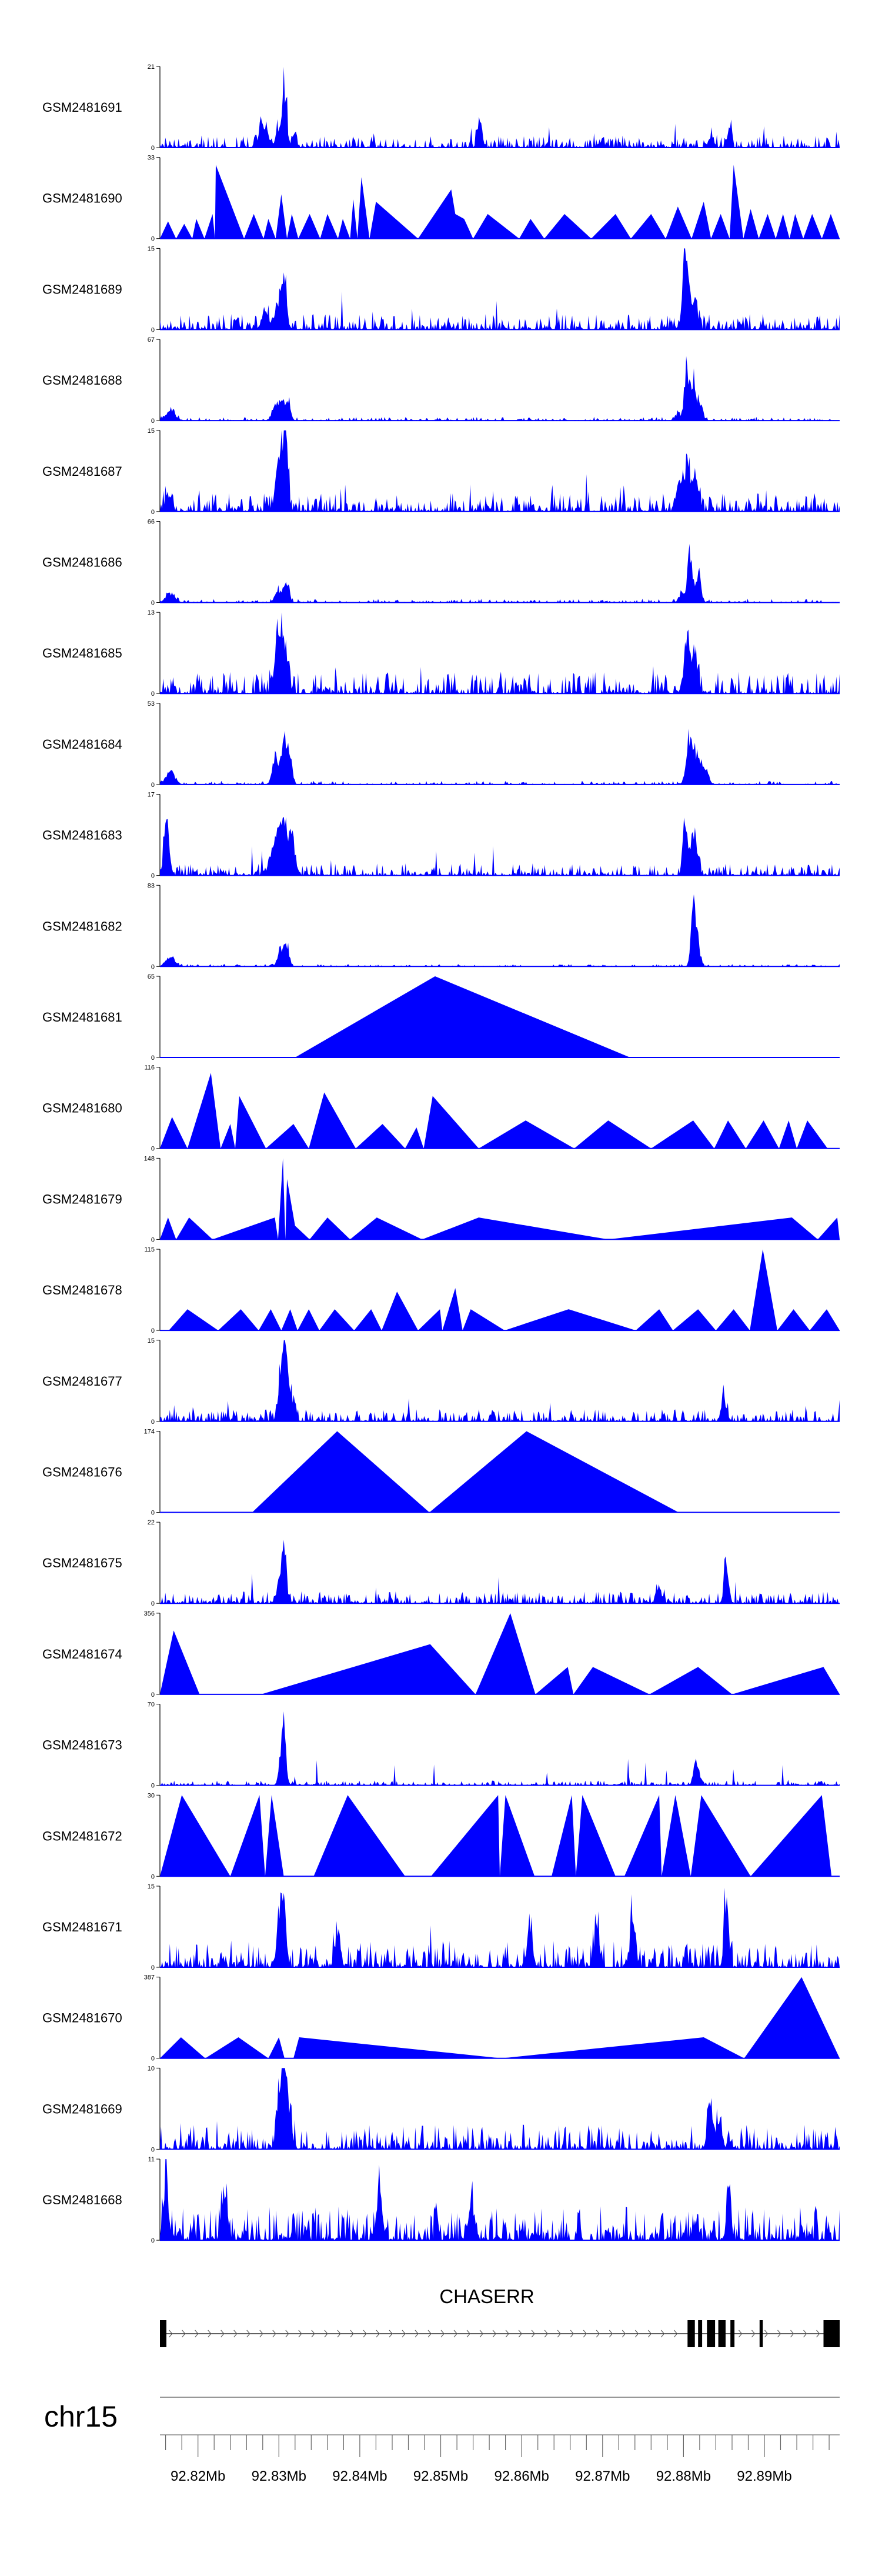 This screenshot has width=882, height=2576. Describe the element at coordinates (149, 1613) in the screenshot. I see `y-axis-max-label: 356` at that location.